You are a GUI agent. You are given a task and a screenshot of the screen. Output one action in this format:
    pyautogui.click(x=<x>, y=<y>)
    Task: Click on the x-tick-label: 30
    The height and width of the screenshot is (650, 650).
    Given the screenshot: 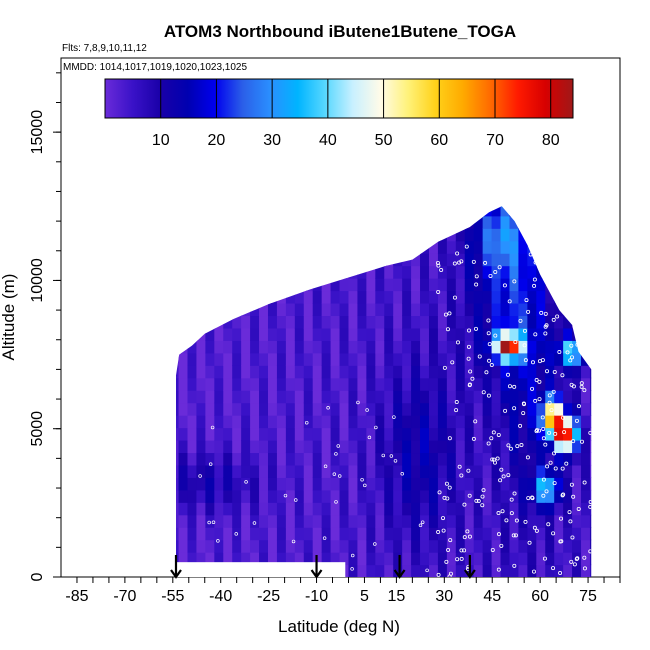 What is the action you would take?
    pyautogui.click(x=444, y=596)
    